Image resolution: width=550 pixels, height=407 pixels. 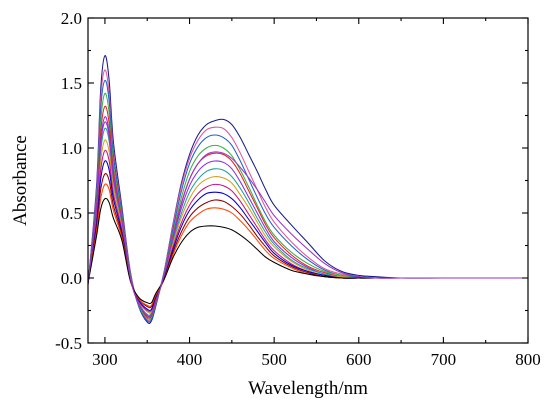 What do you see at coordinates (71, 83) in the screenshot?
I see `y-tick-label: 1.5` at bounding box center [71, 83].